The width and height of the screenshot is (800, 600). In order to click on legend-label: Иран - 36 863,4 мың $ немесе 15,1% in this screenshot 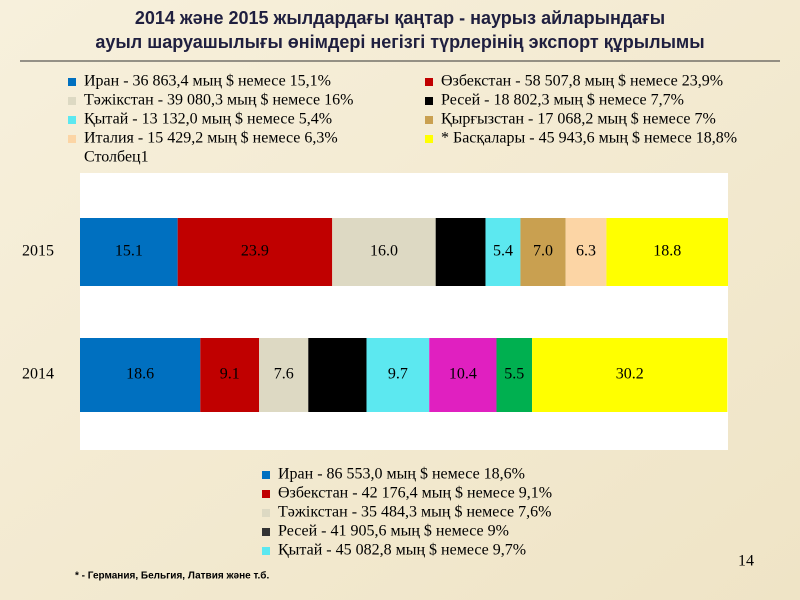, I will do `click(207, 81)`.